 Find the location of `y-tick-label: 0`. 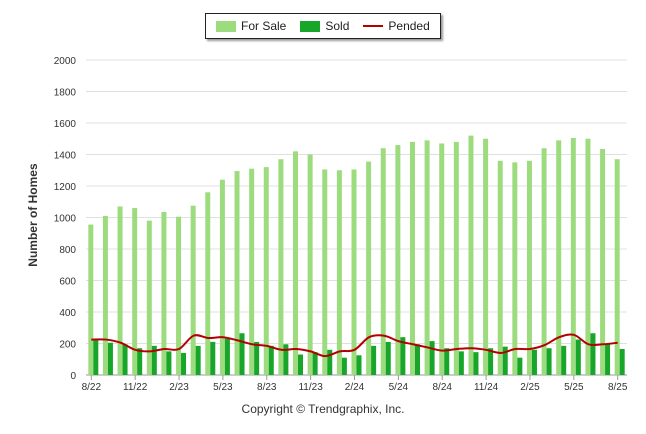

y-tick-label: 0 is located at coordinates (73, 376).